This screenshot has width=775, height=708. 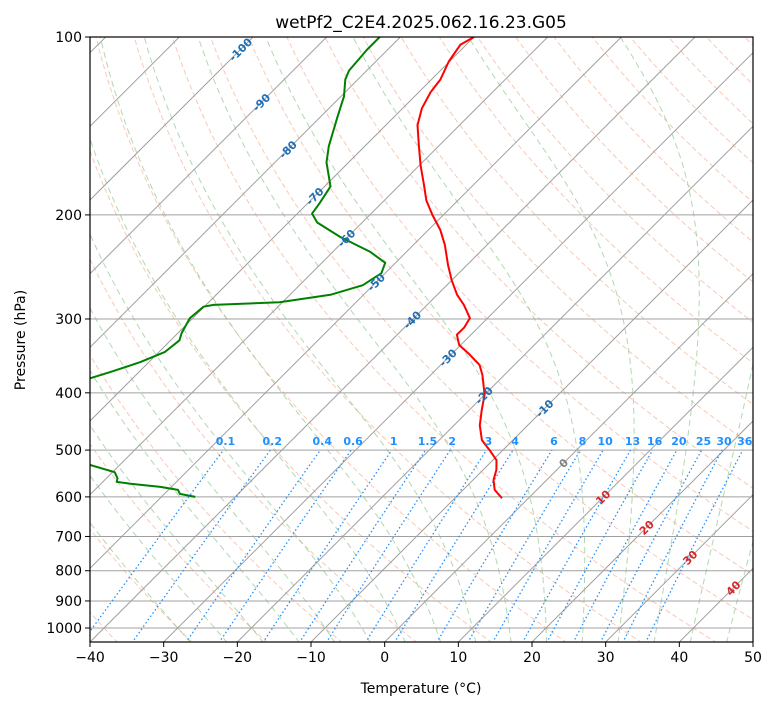 What do you see at coordinates (143, 481) in the screenshot?
I see `dewpoint_lower-line` at bounding box center [143, 481].